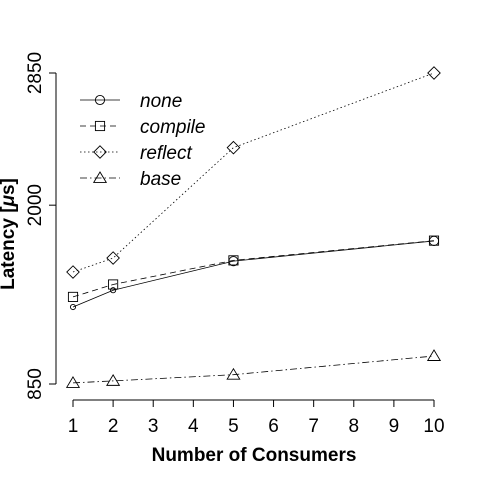 The width and height of the screenshot is (480, 480). What do you see at coordinates (313, 426) in the screenshot?
I see `x-tick-label-7: 7` at bounding box center [313, 426].